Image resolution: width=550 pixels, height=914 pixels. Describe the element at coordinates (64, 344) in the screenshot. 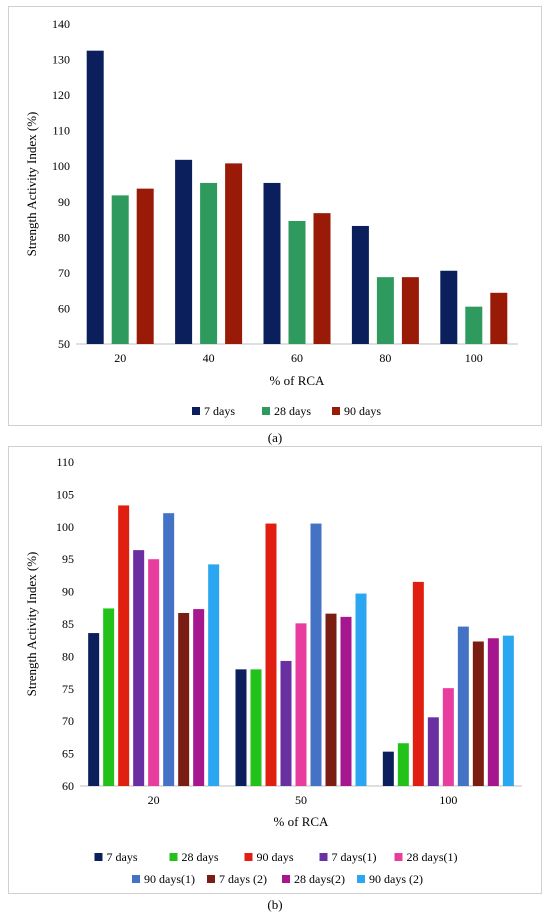

I see `chart-a-ytick-label: 50` at that location.